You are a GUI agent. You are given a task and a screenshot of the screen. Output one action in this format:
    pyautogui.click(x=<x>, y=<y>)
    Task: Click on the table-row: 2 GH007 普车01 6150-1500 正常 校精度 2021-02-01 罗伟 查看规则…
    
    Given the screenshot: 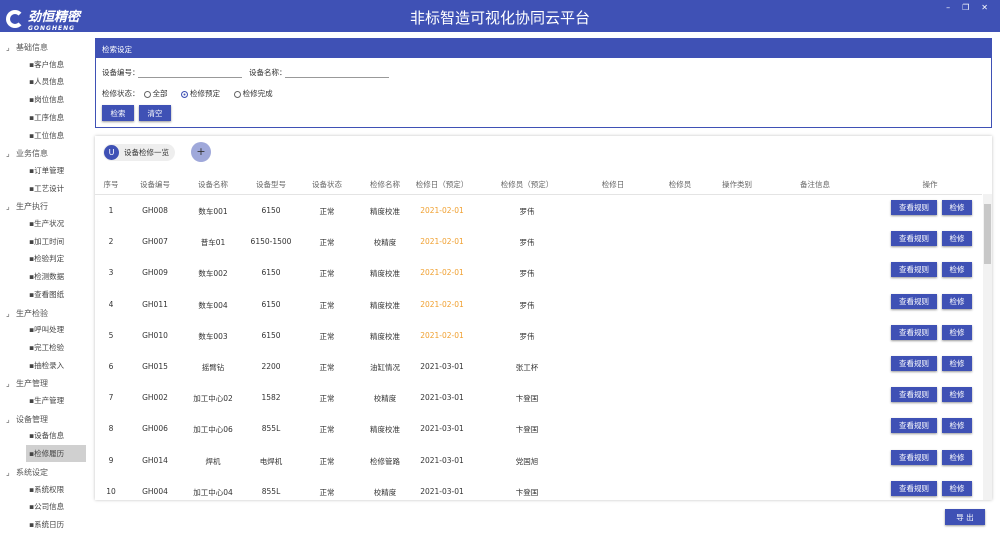 What is the action you would take?
    pyautogui.click(x=538, y=243)
    